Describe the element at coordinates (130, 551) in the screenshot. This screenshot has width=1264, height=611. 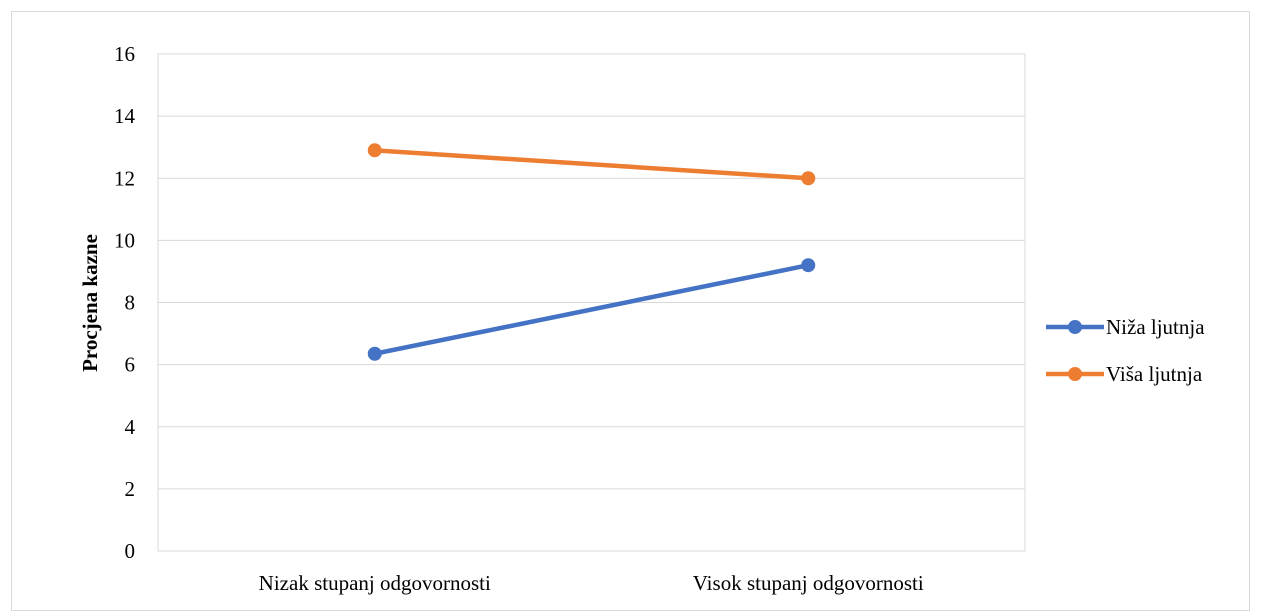
I see `y-tick-label: 0` at that location.